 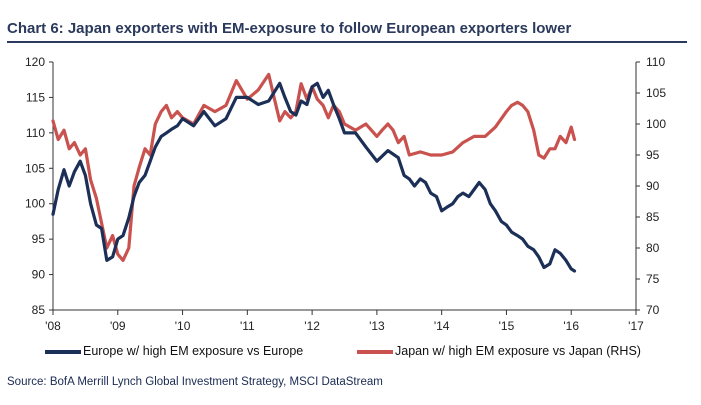 What do you see at coordinates (377, 326) in the screenshot?
I see `x-tick-label: '13` at bounding box center [377, 326].